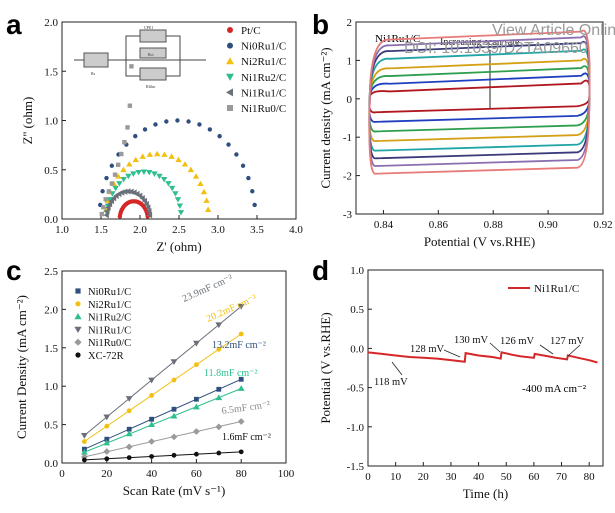 The image size is (615, 513). I want to click on panel-d-ytick-label: -1.5, so click(356, 467).